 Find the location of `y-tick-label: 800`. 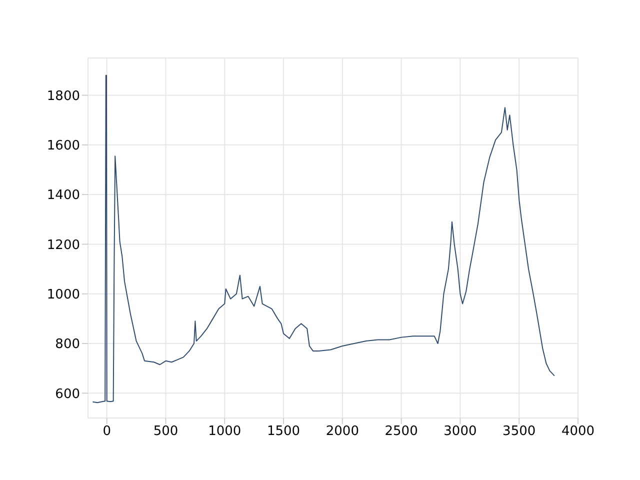

y-tick-label: 800 is located at coordinates (67, 344).